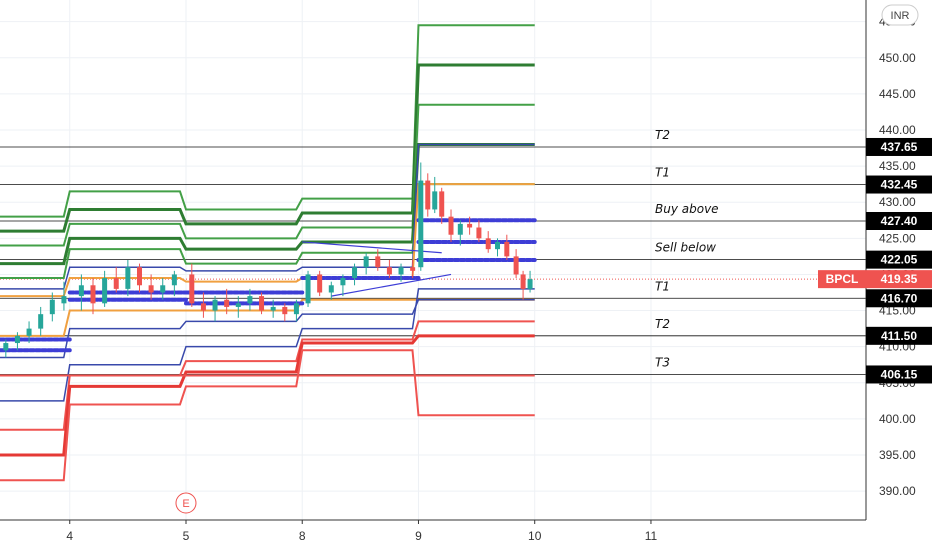 The width and height of the screenshot is (932, 550). What do you see at coordinates (897, 130) in the screenshot?
I see `y-tick-label: 440.00` at bounding box center [897, 130].